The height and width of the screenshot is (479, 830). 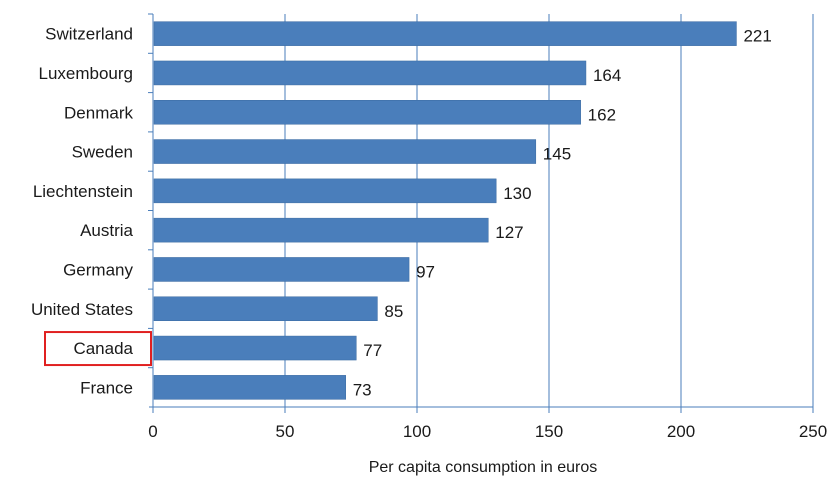 What do you see at coordinates (285, 431) in the screenshot?
I see `x-tick-label-50: 50` at bounding box center [285, 431].